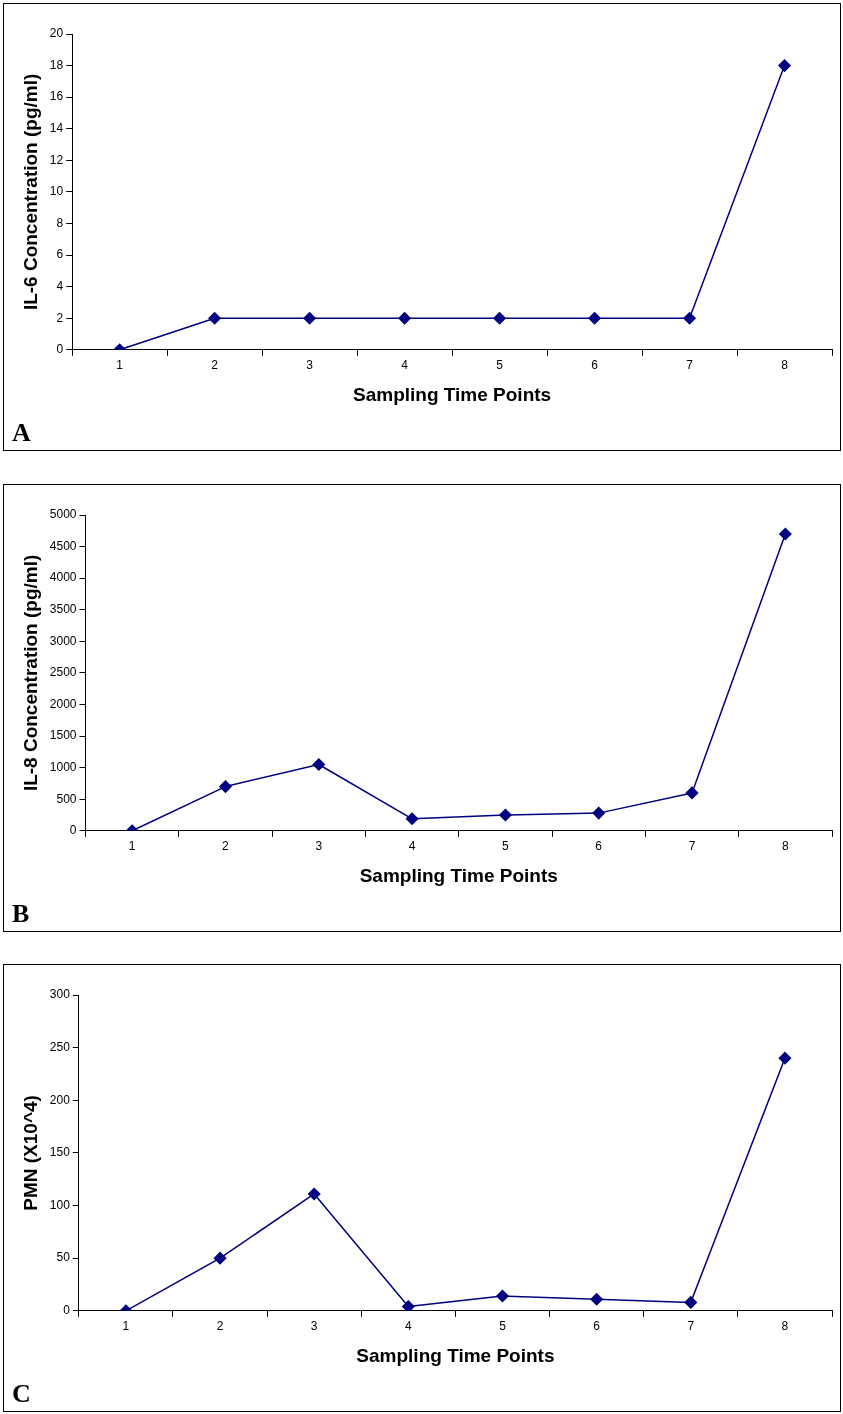 The image size is (843, 1414). Describe the element at coordinates (63, 609) in the screenshot. I see `y-tick-label: 3500` at that location.